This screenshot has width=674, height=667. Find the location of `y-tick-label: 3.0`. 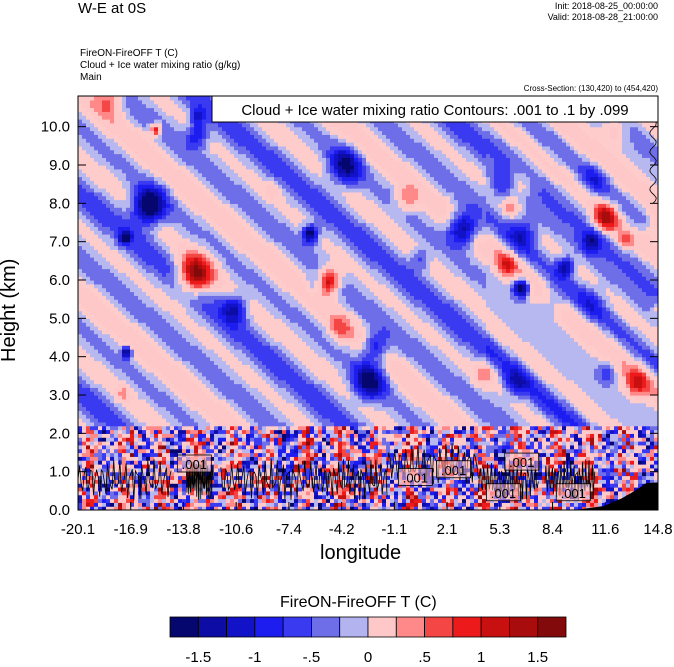

y-tick-label: 3.0 is located at coordinates (59, 395).